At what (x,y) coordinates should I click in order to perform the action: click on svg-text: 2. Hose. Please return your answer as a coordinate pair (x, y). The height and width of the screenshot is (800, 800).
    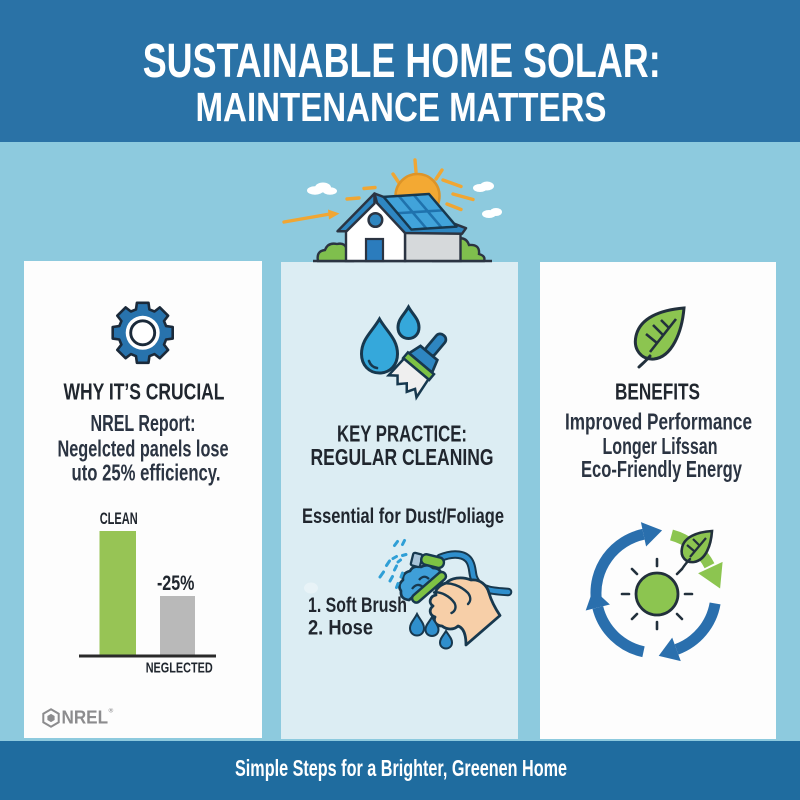
    Looking at the image, I should click on (340, 628).